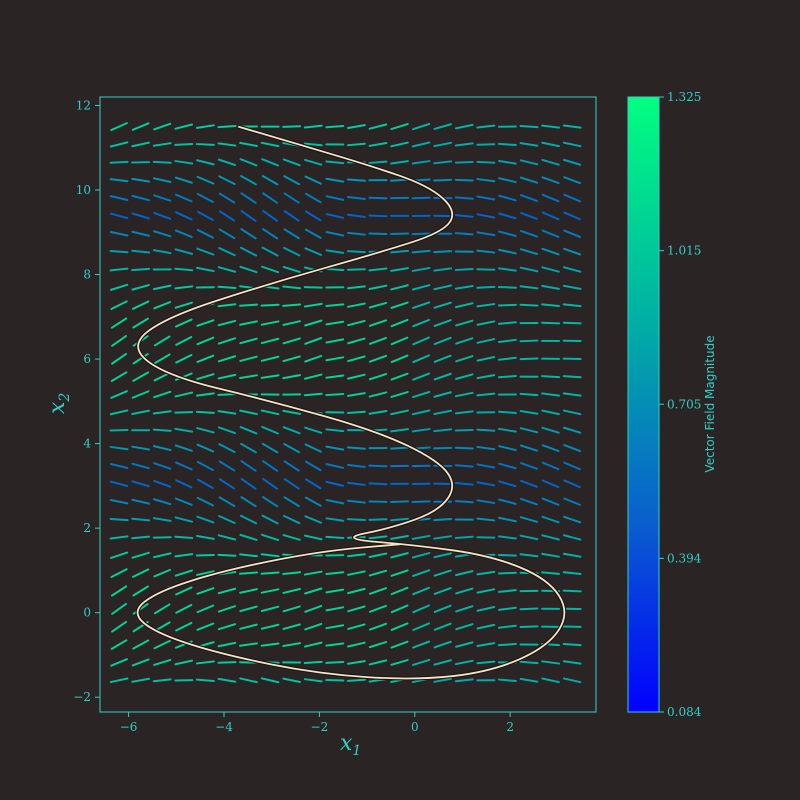 The image size is (800, 800). I want to click on y-axis: −2 0 2 4 6 8 10 12, so click(86, 401).